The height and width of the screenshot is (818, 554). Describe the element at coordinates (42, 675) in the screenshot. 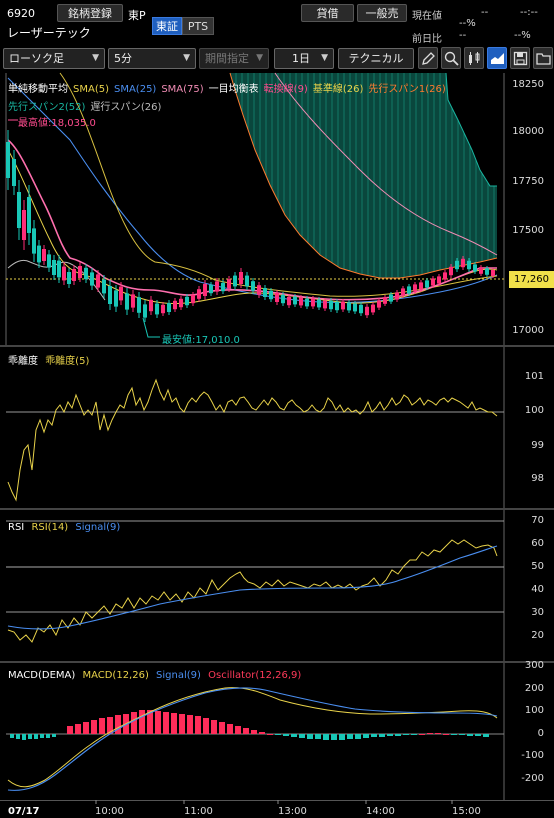

I see `macd-title-text: MACD(DEMA)` at that location.